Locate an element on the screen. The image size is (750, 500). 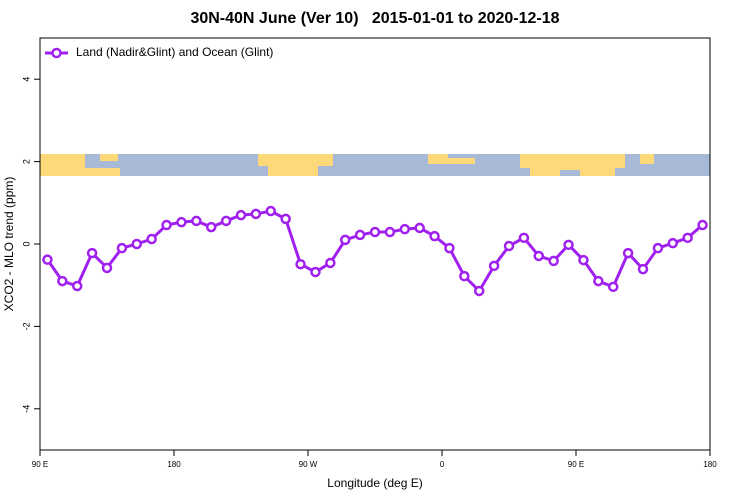
y-tick-label: 0 is located at coordinates (26, 243).